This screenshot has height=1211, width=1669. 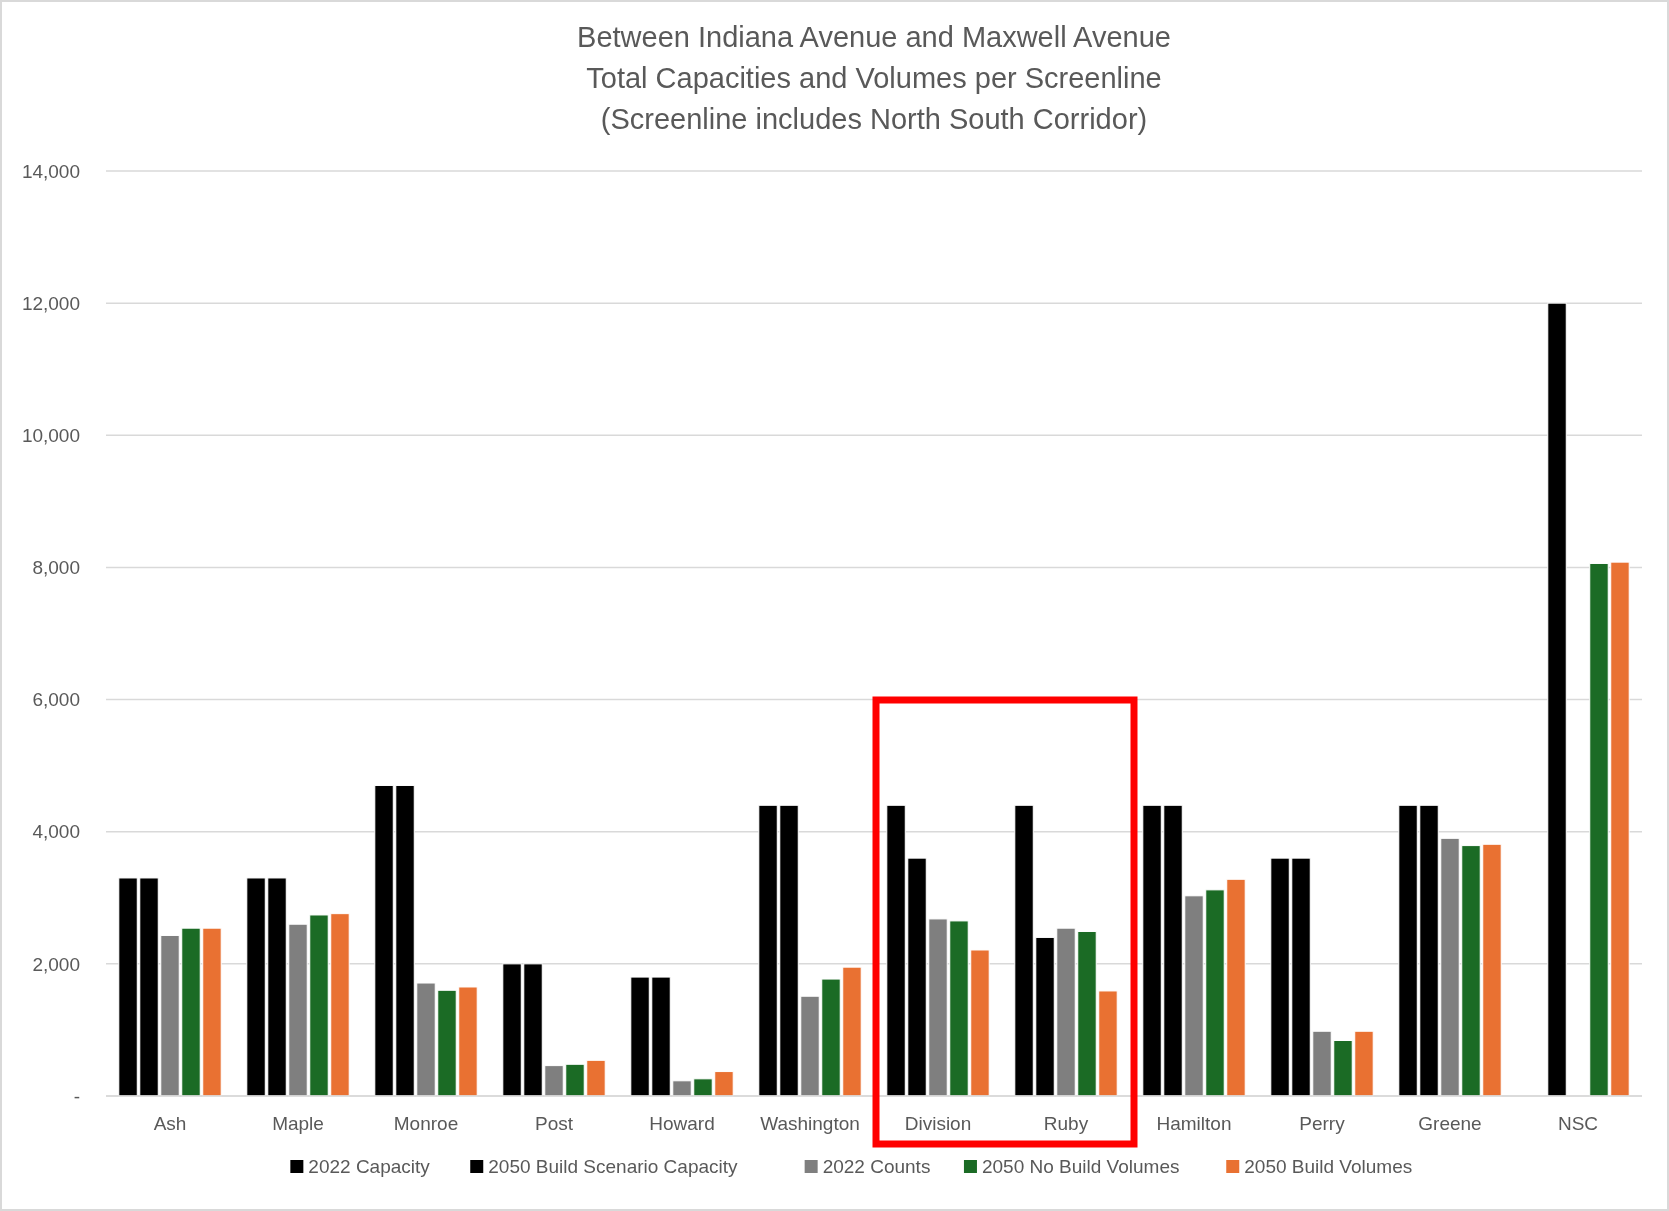 I want to click on x-tick-label: Greene, so click(x=1450, y=1123).